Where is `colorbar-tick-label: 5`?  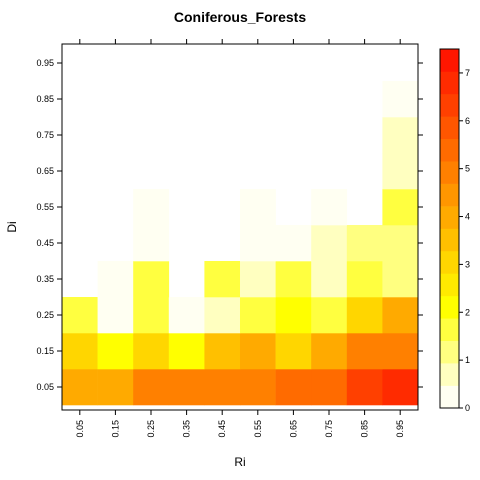
colorbar-tick-label: 5 is located at coordinates (467, 169).